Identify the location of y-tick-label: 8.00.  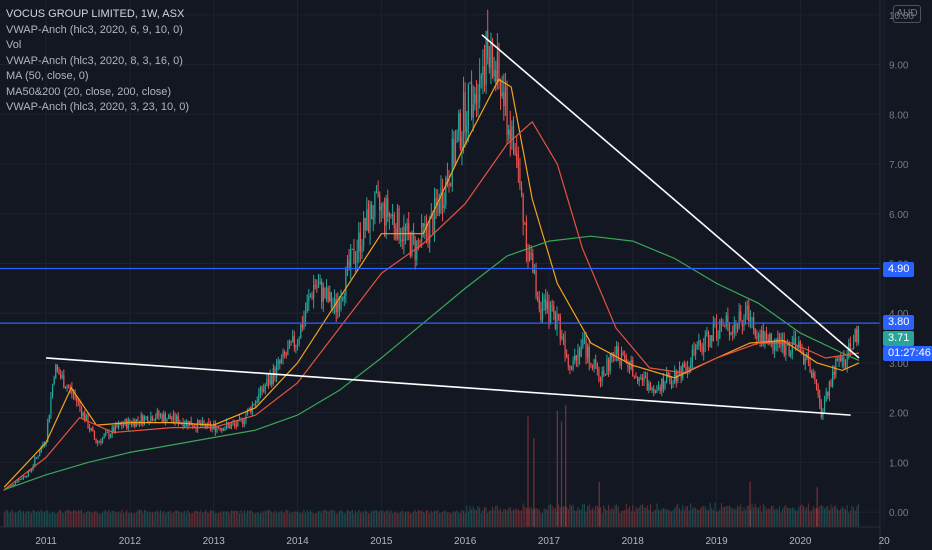
(899, 115).